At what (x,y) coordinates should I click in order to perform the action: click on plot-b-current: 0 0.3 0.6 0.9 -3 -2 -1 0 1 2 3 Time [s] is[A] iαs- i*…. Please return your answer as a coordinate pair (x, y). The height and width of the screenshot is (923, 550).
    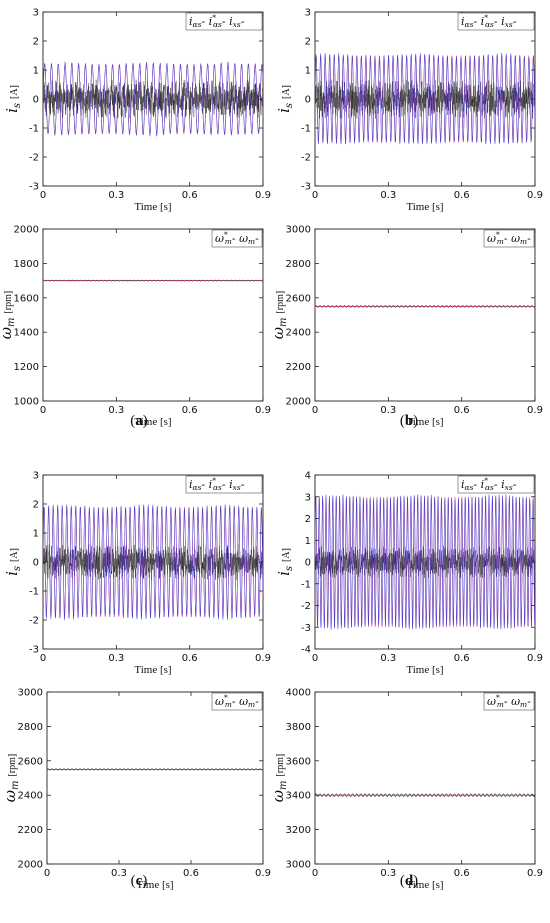
    Looking at the image, I should click on (409, 111).